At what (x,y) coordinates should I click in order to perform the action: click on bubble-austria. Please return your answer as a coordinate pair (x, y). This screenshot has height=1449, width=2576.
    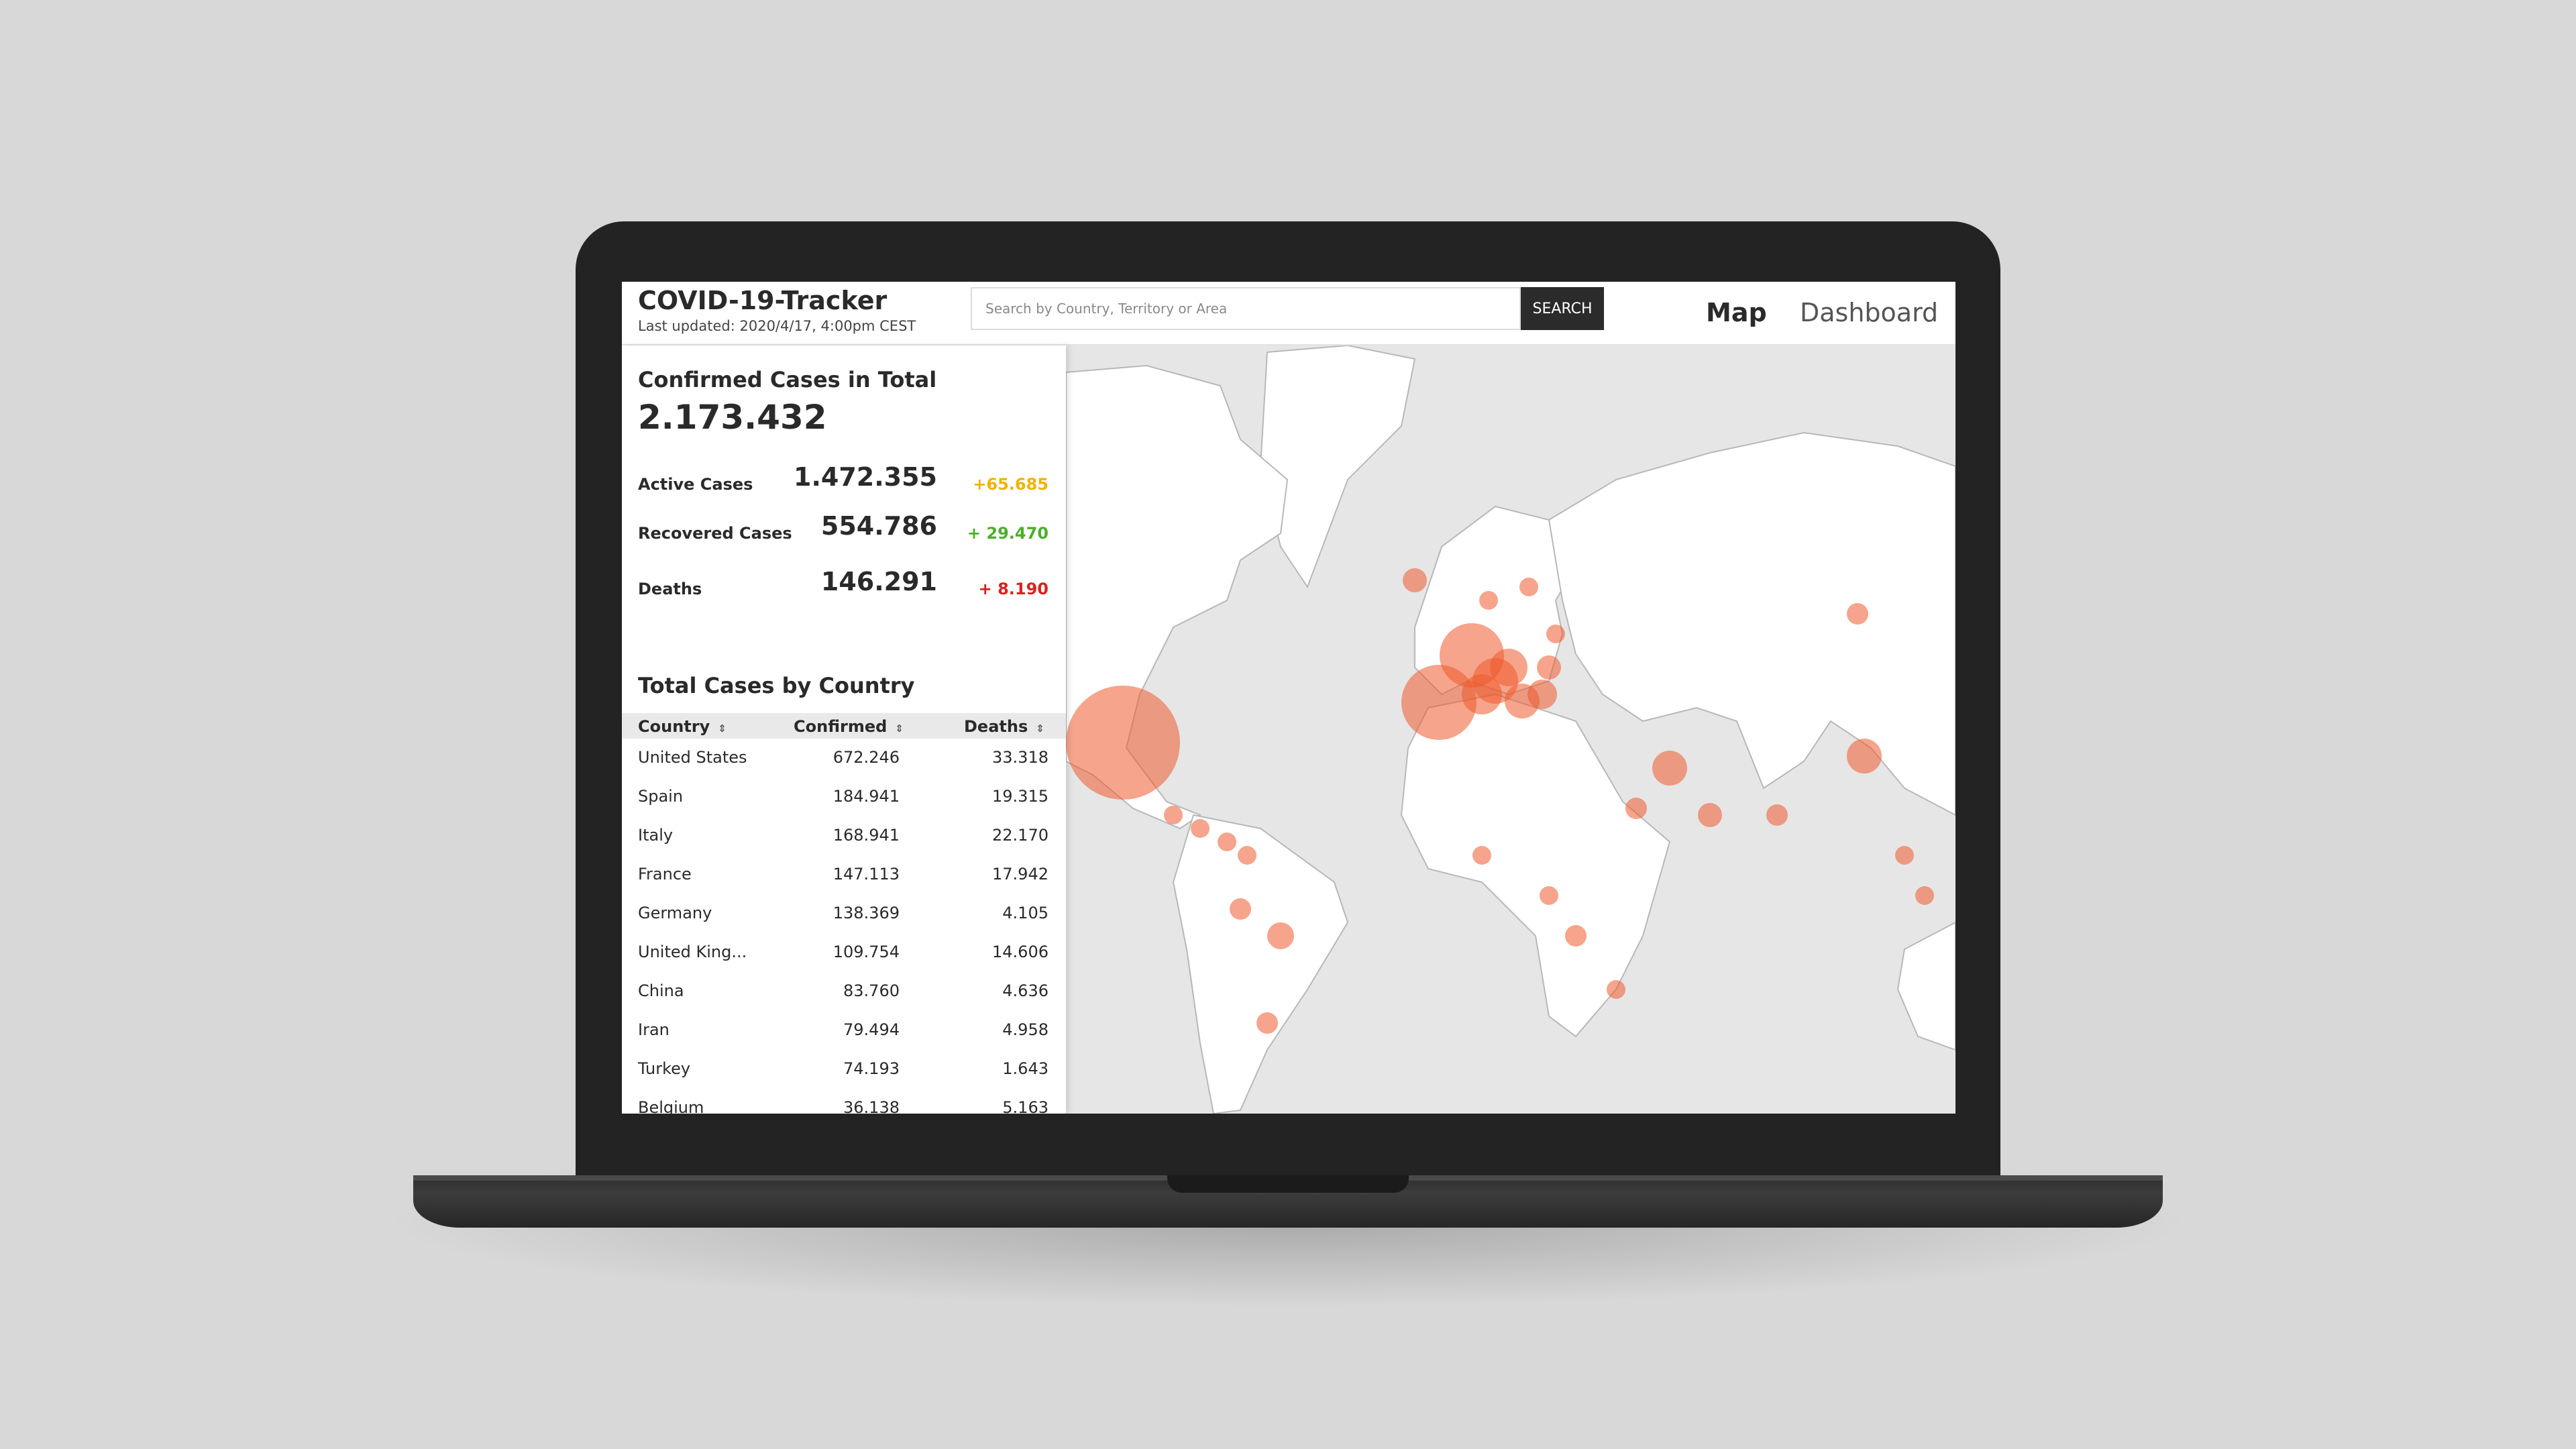
    Looking at the image, I should click on (1542, 694).